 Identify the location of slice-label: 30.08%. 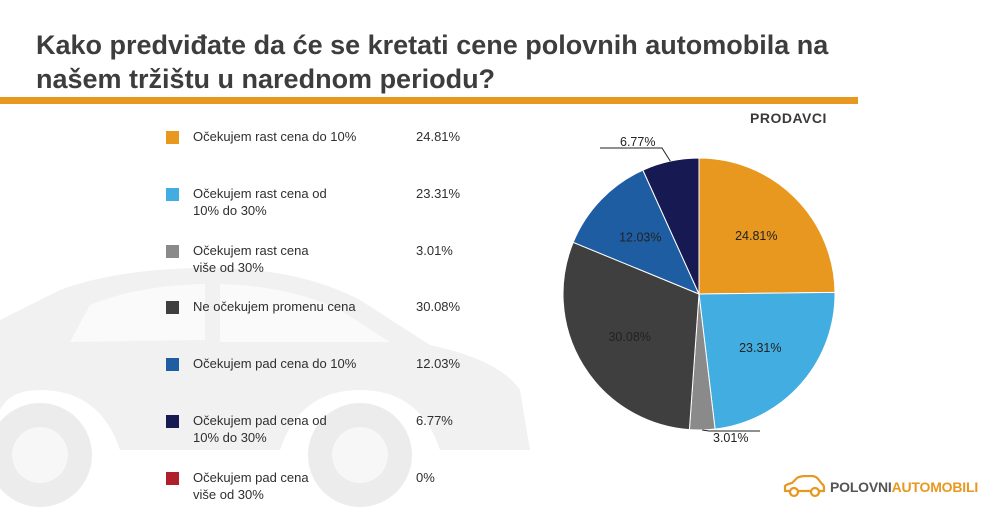
(629, 337).